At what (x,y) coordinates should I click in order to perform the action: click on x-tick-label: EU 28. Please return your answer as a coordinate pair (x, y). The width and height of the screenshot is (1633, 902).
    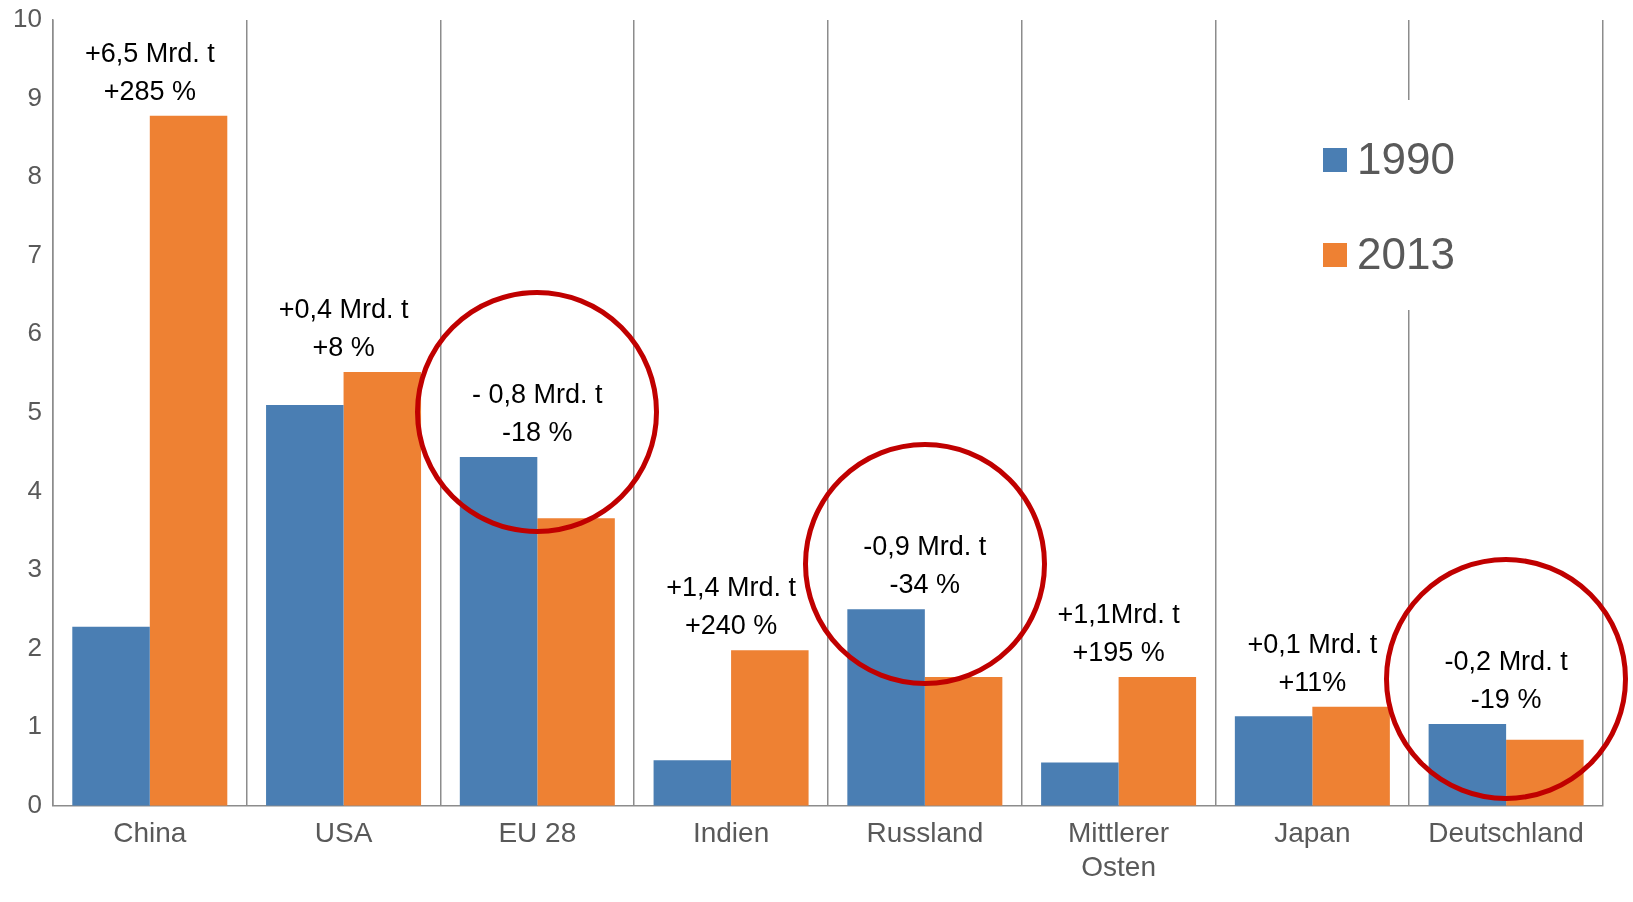
    Looking at the image, I should click on (537, 833).